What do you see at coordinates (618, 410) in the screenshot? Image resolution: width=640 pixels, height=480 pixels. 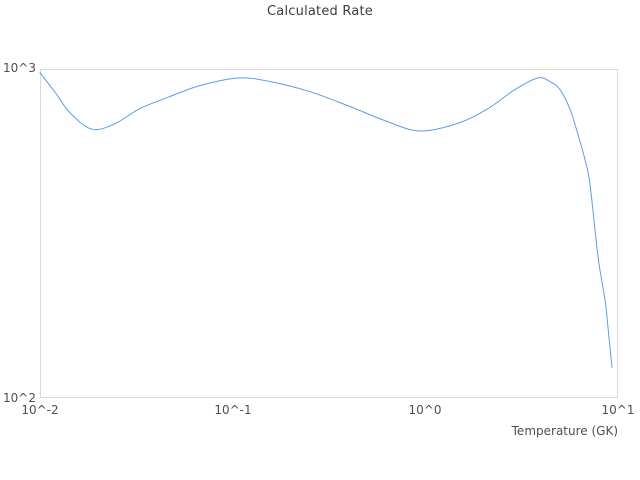 I see `x-tick-label-1e1: 10^1` at bounding box center [618, 410].